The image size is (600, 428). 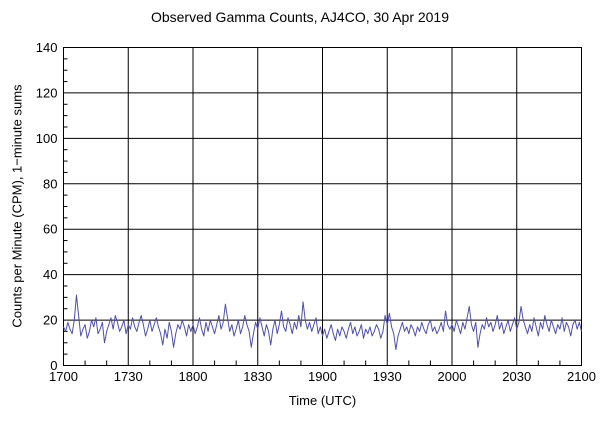 What do you see at coordinates (50, 320) in the screenshot?
I see `y-tick-label: 20` at bounding box center [50, 320].